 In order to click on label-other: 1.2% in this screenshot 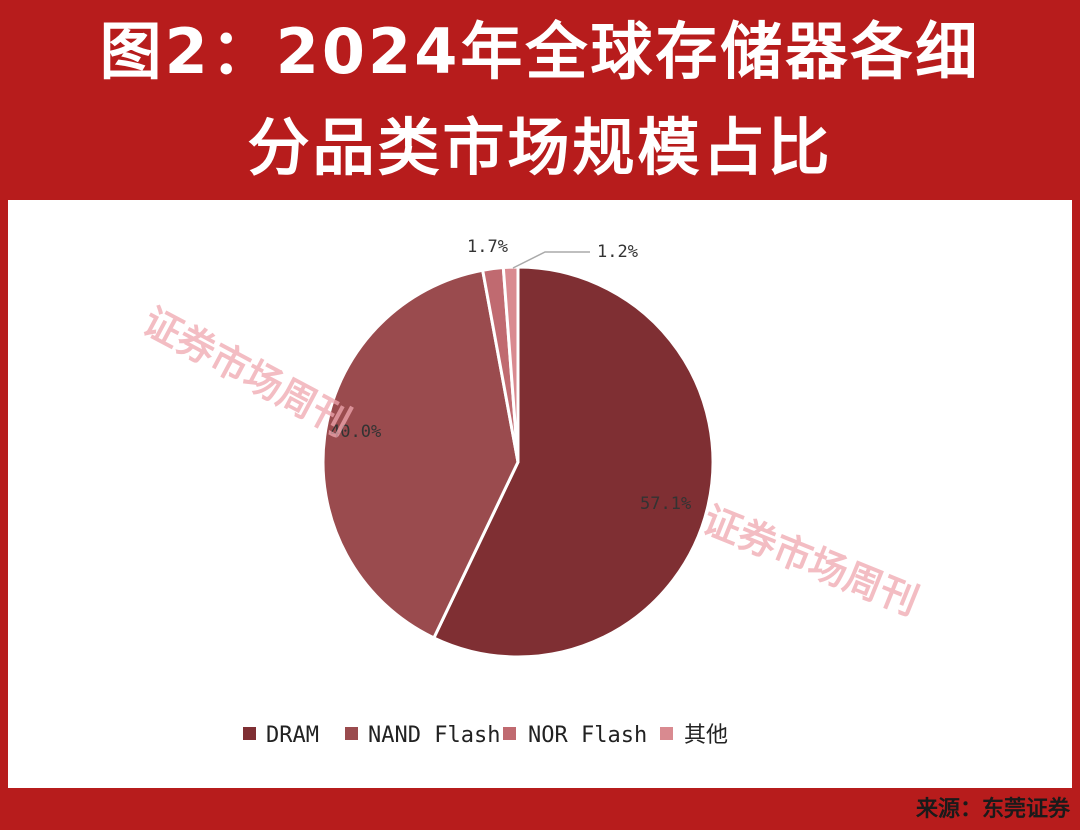, I will do `click(617, 252)`.